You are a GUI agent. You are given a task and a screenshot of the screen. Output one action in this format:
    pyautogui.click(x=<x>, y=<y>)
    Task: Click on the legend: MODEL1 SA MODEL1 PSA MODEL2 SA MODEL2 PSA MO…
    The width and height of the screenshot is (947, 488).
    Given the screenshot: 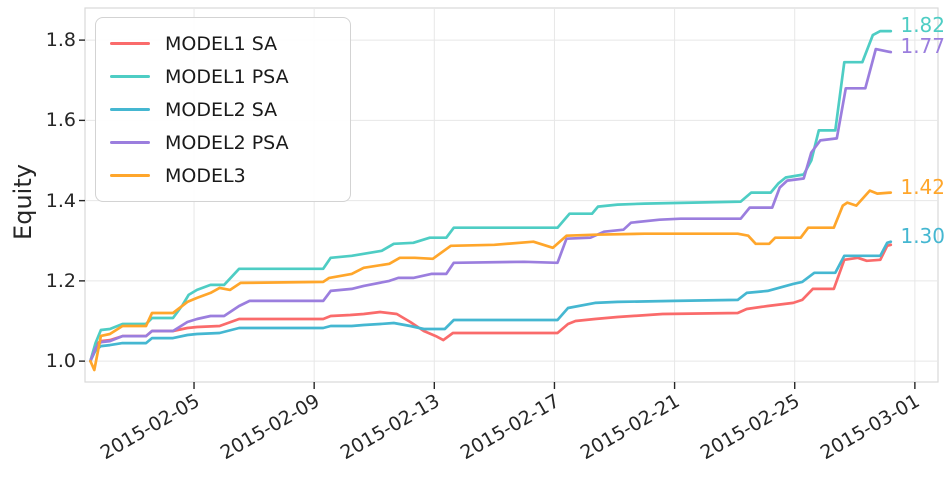 What is the action you would take?
    pyautogui.click(x=223, y=109)
    